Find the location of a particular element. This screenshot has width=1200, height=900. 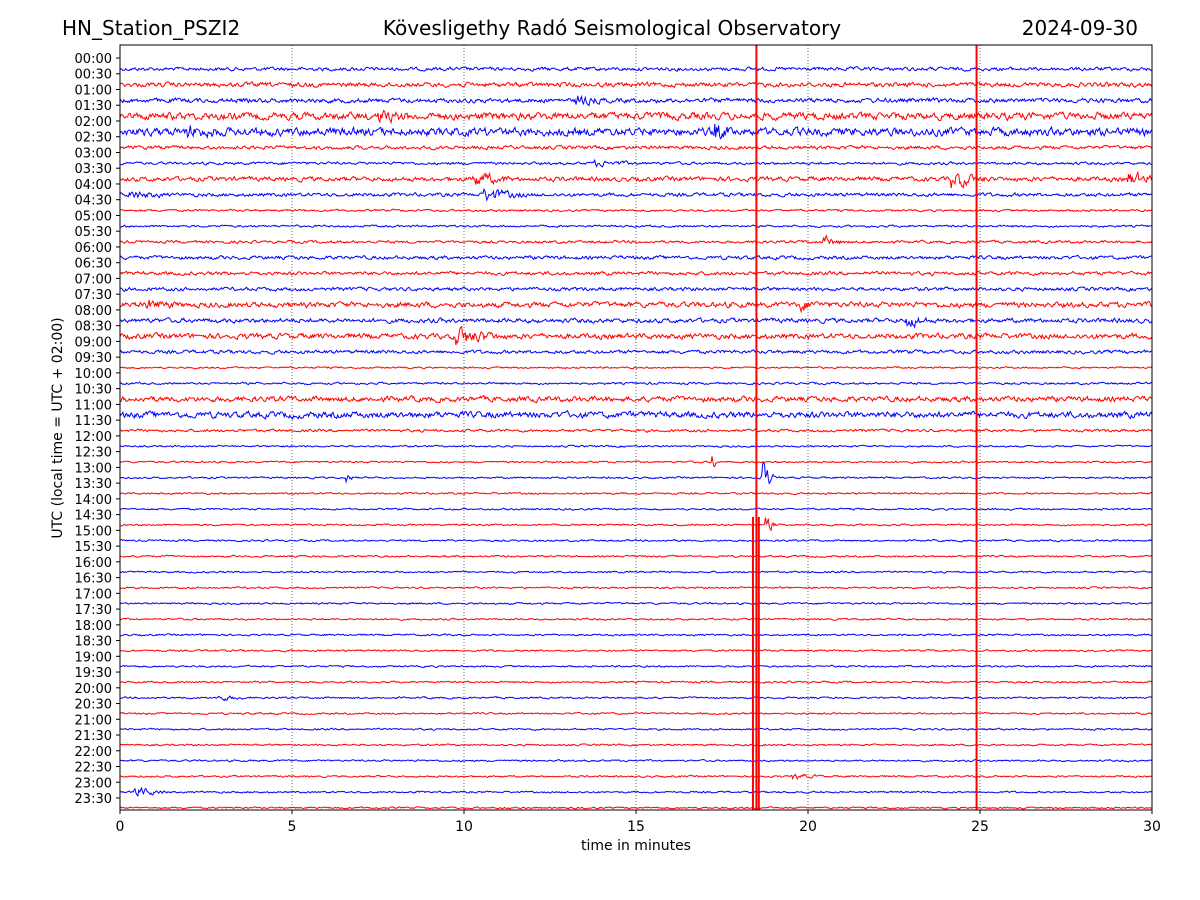

trace-17:30 is located at coordinates (635, 619).